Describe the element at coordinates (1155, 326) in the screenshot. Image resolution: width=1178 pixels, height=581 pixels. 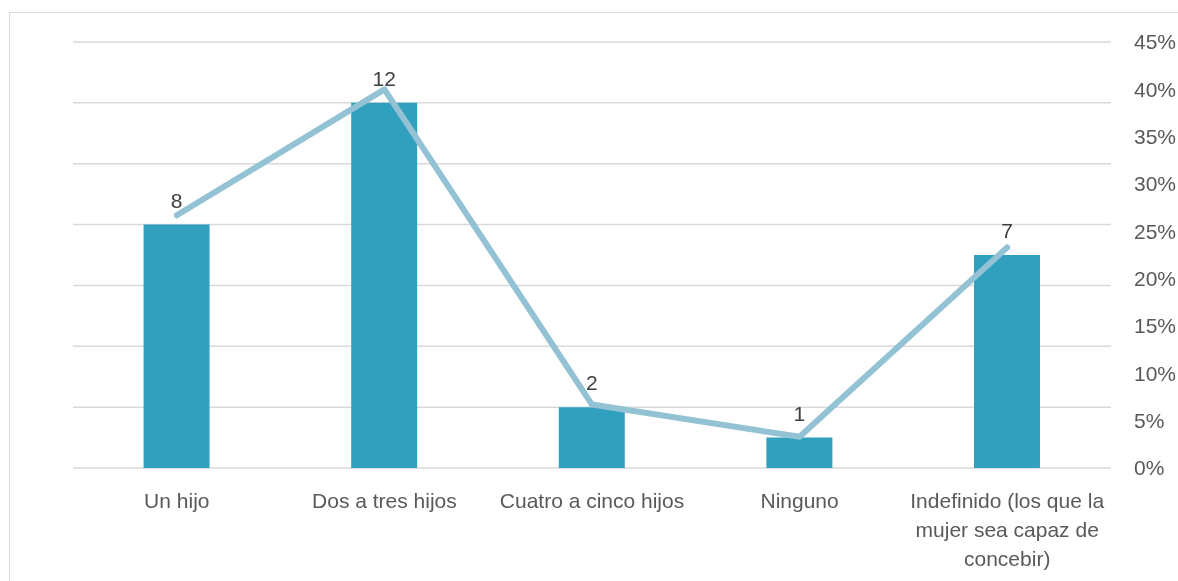
I see `y2-tick-label: 15%` at that location.